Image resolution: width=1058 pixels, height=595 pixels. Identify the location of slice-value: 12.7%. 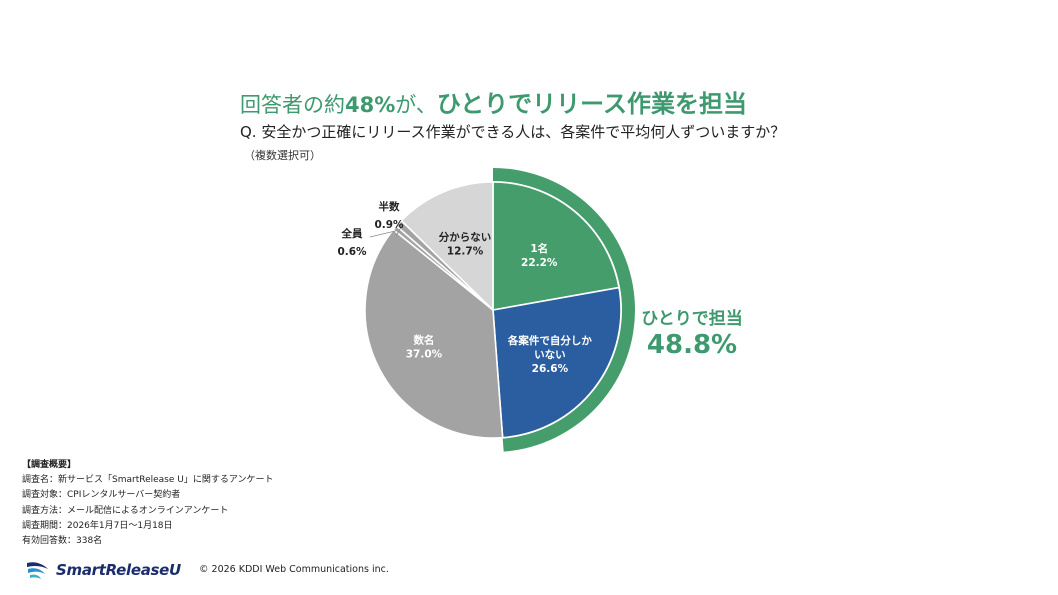
(465, 252).